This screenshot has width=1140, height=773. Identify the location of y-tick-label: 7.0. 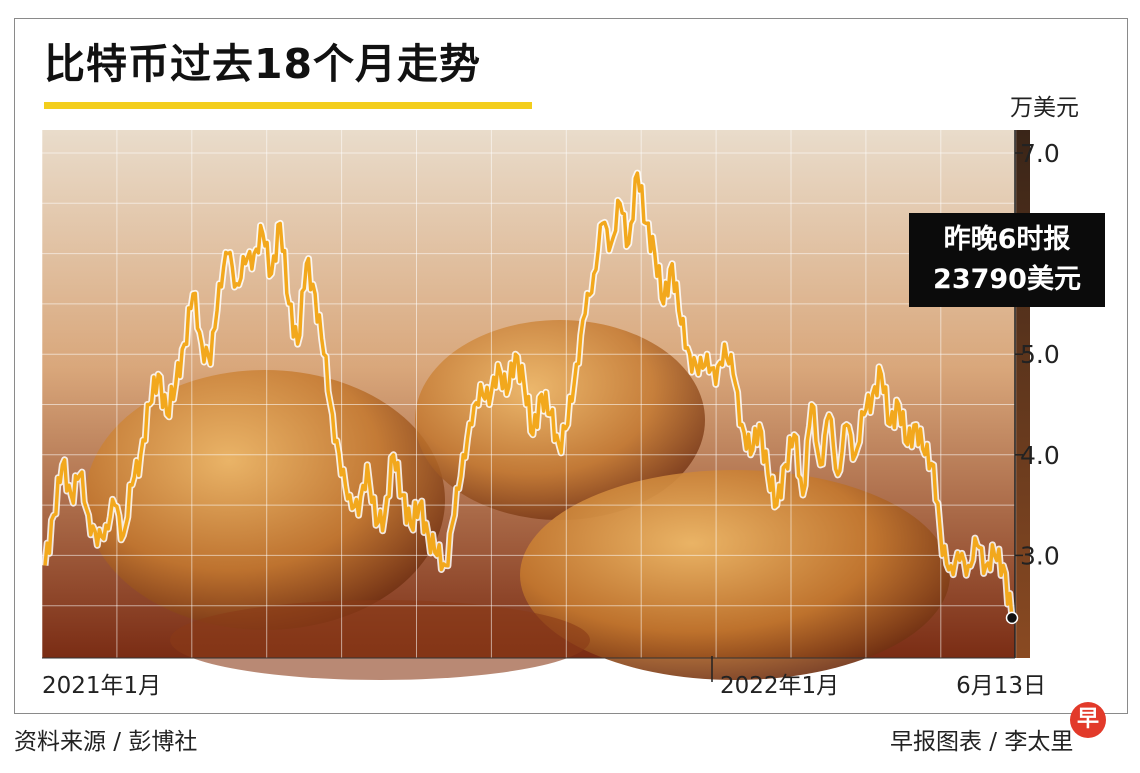
(1040, 153).